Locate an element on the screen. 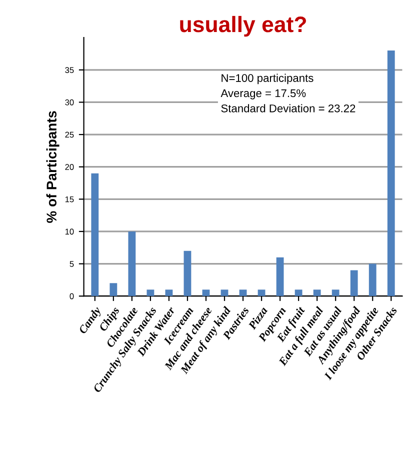  chart-title: usually eat? is located at coordinates (243, 26).